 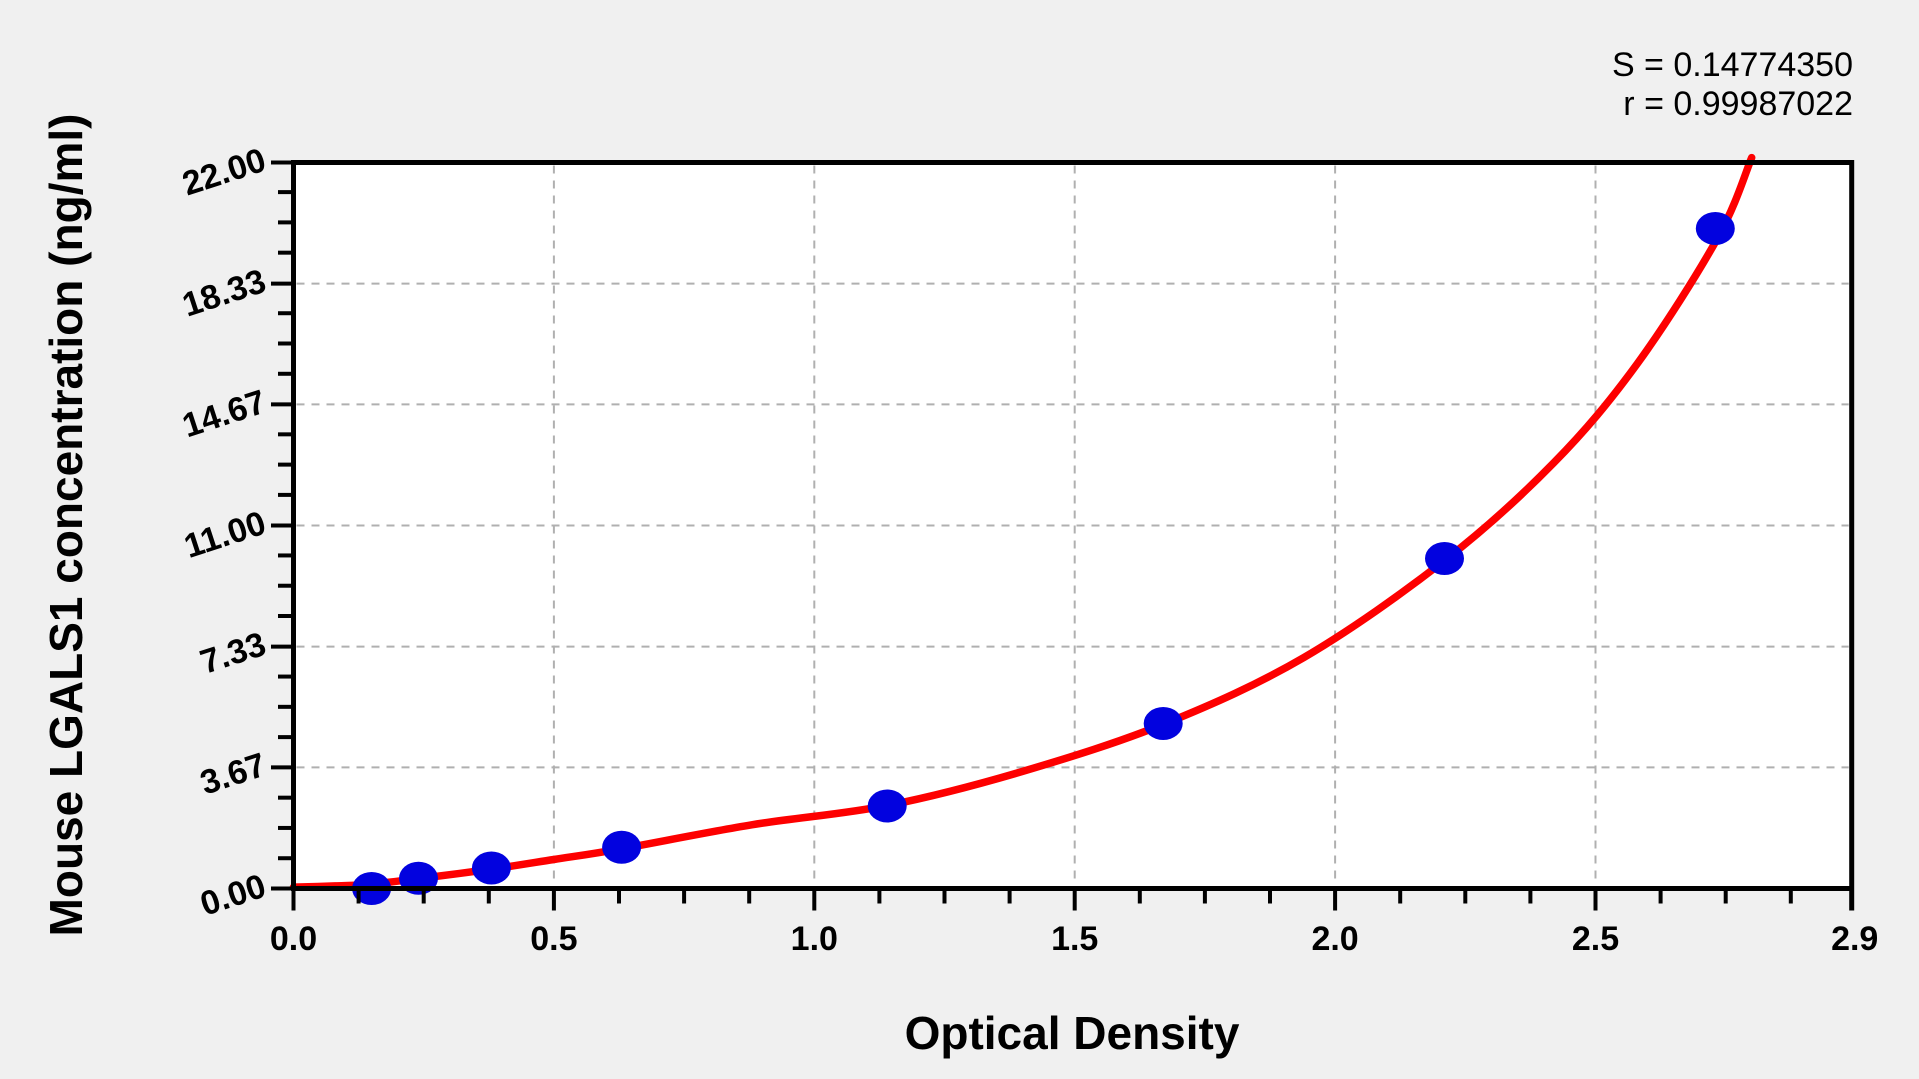 I want to click on x-tick-label: 2.0, so click(x=1334, y=939).